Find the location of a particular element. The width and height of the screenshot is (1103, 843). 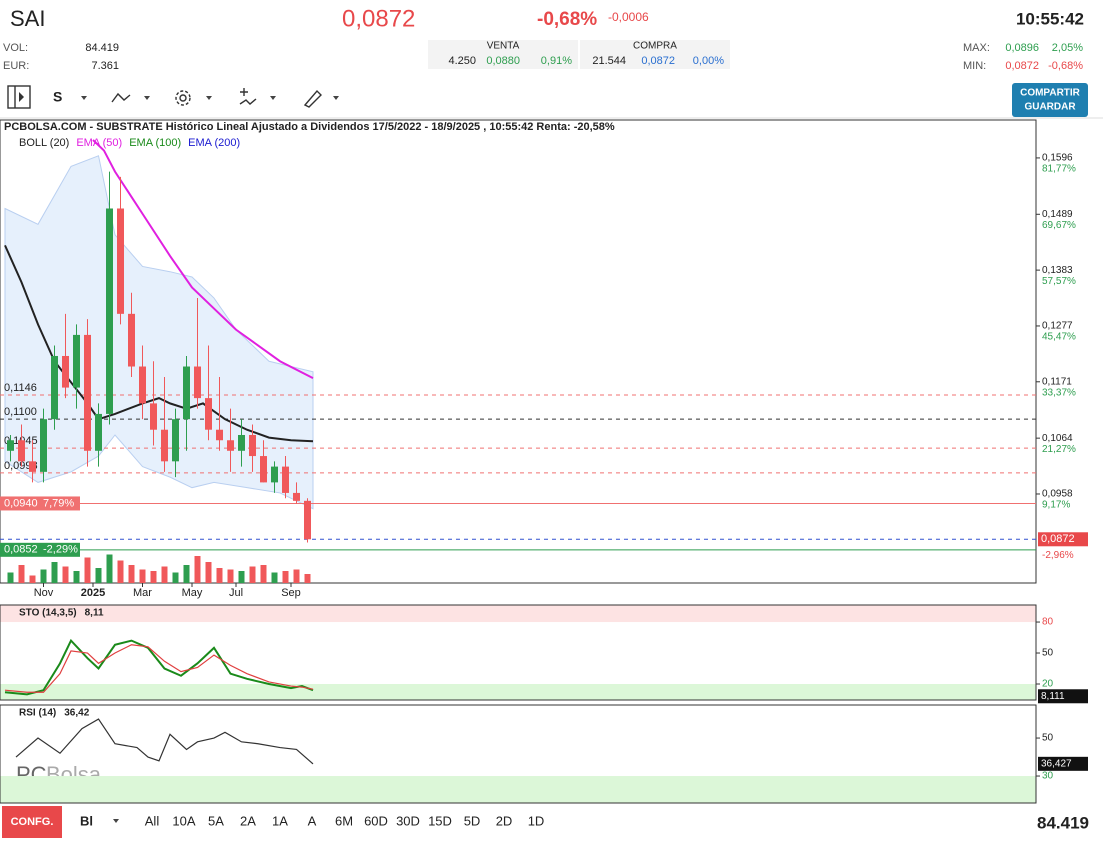

range-button: 5A is located at coordinates (216, 820).